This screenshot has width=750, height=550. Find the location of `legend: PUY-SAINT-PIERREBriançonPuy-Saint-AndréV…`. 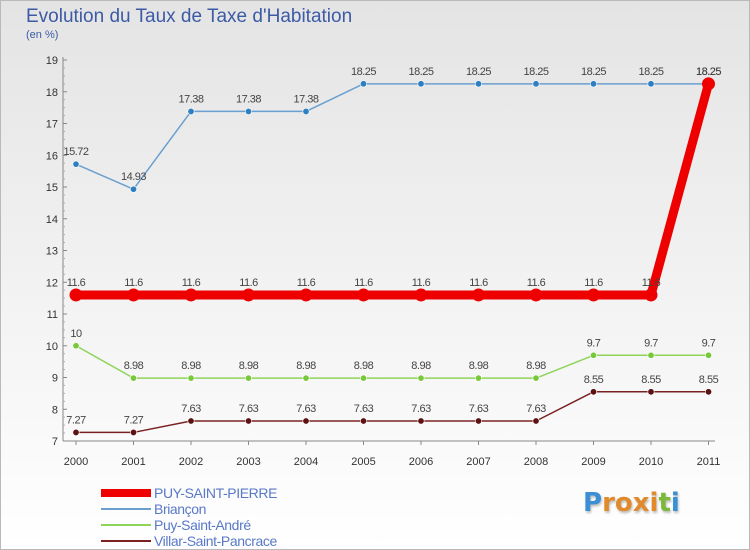

legend: PUY-SAINT-PIERREBriançonPuy-Saint-AndréV… is located at coordinates (189, 517).